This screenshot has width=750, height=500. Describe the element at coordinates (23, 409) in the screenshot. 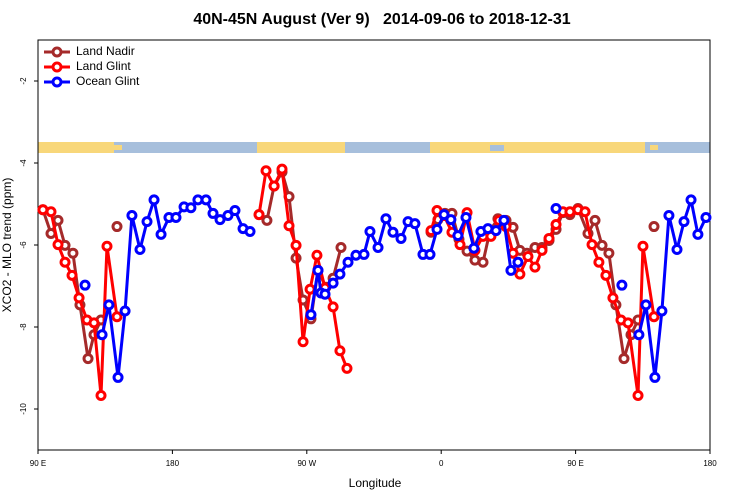

I see `y-tick-label: -10` at that location.